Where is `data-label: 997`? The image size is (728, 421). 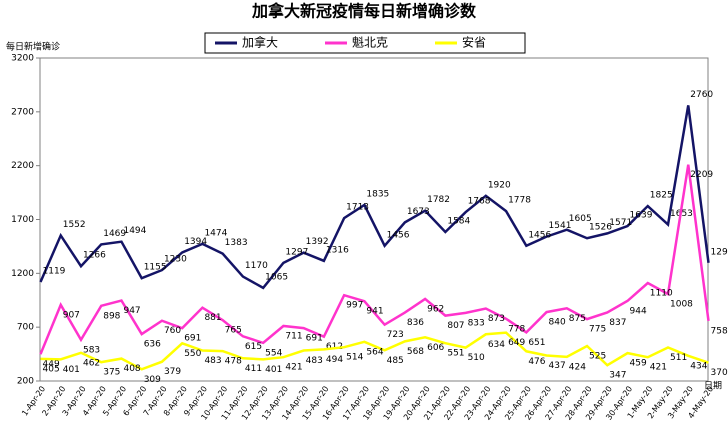
data-label: 997 is located at coordinates (354, 306).